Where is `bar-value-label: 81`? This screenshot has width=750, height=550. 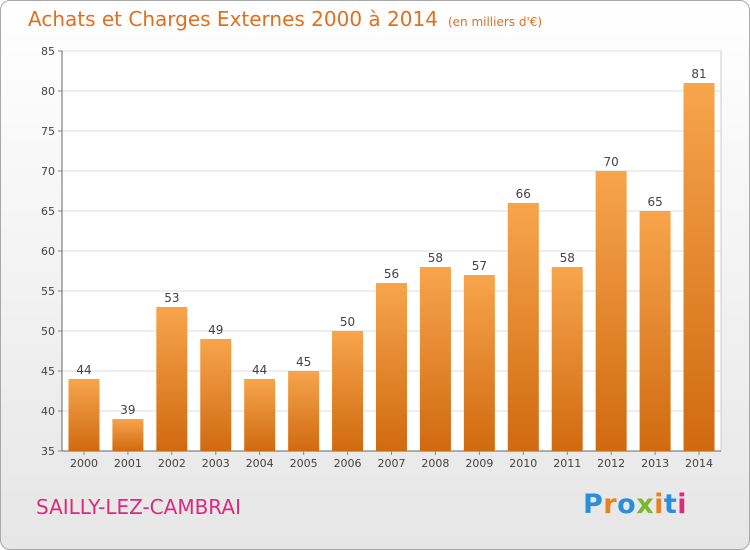 bar-value-label: 81 is located at coordinates (698, 74).